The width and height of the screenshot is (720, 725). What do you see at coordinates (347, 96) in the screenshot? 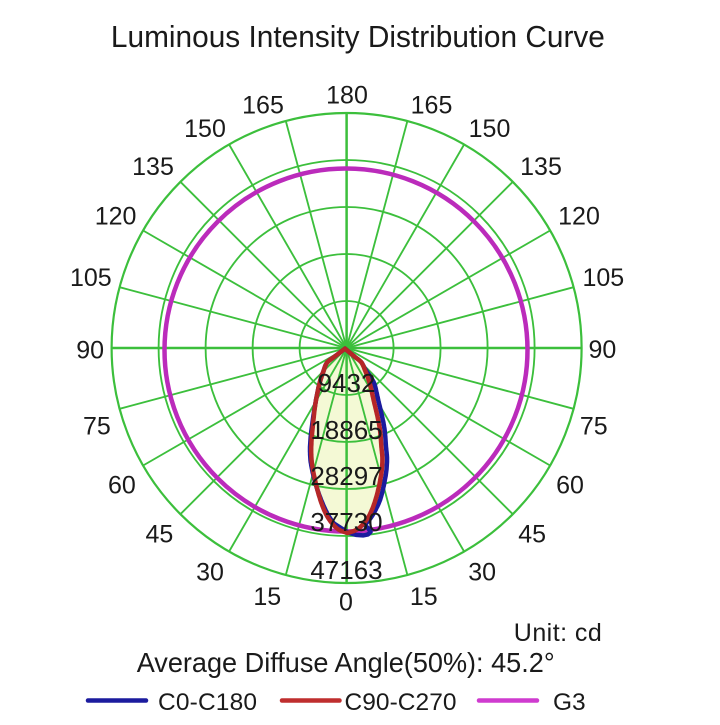
I see `svg-text: 180` at bounding box center [347, 96].